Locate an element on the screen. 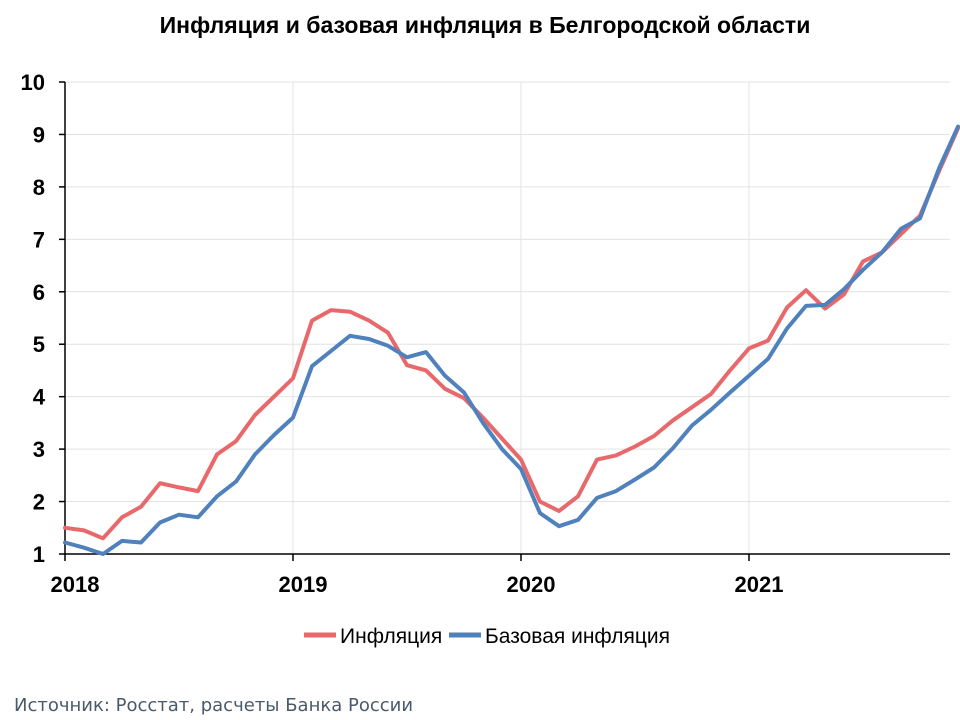  x-tick-label: 2018 is located at coordinates (75, 584).